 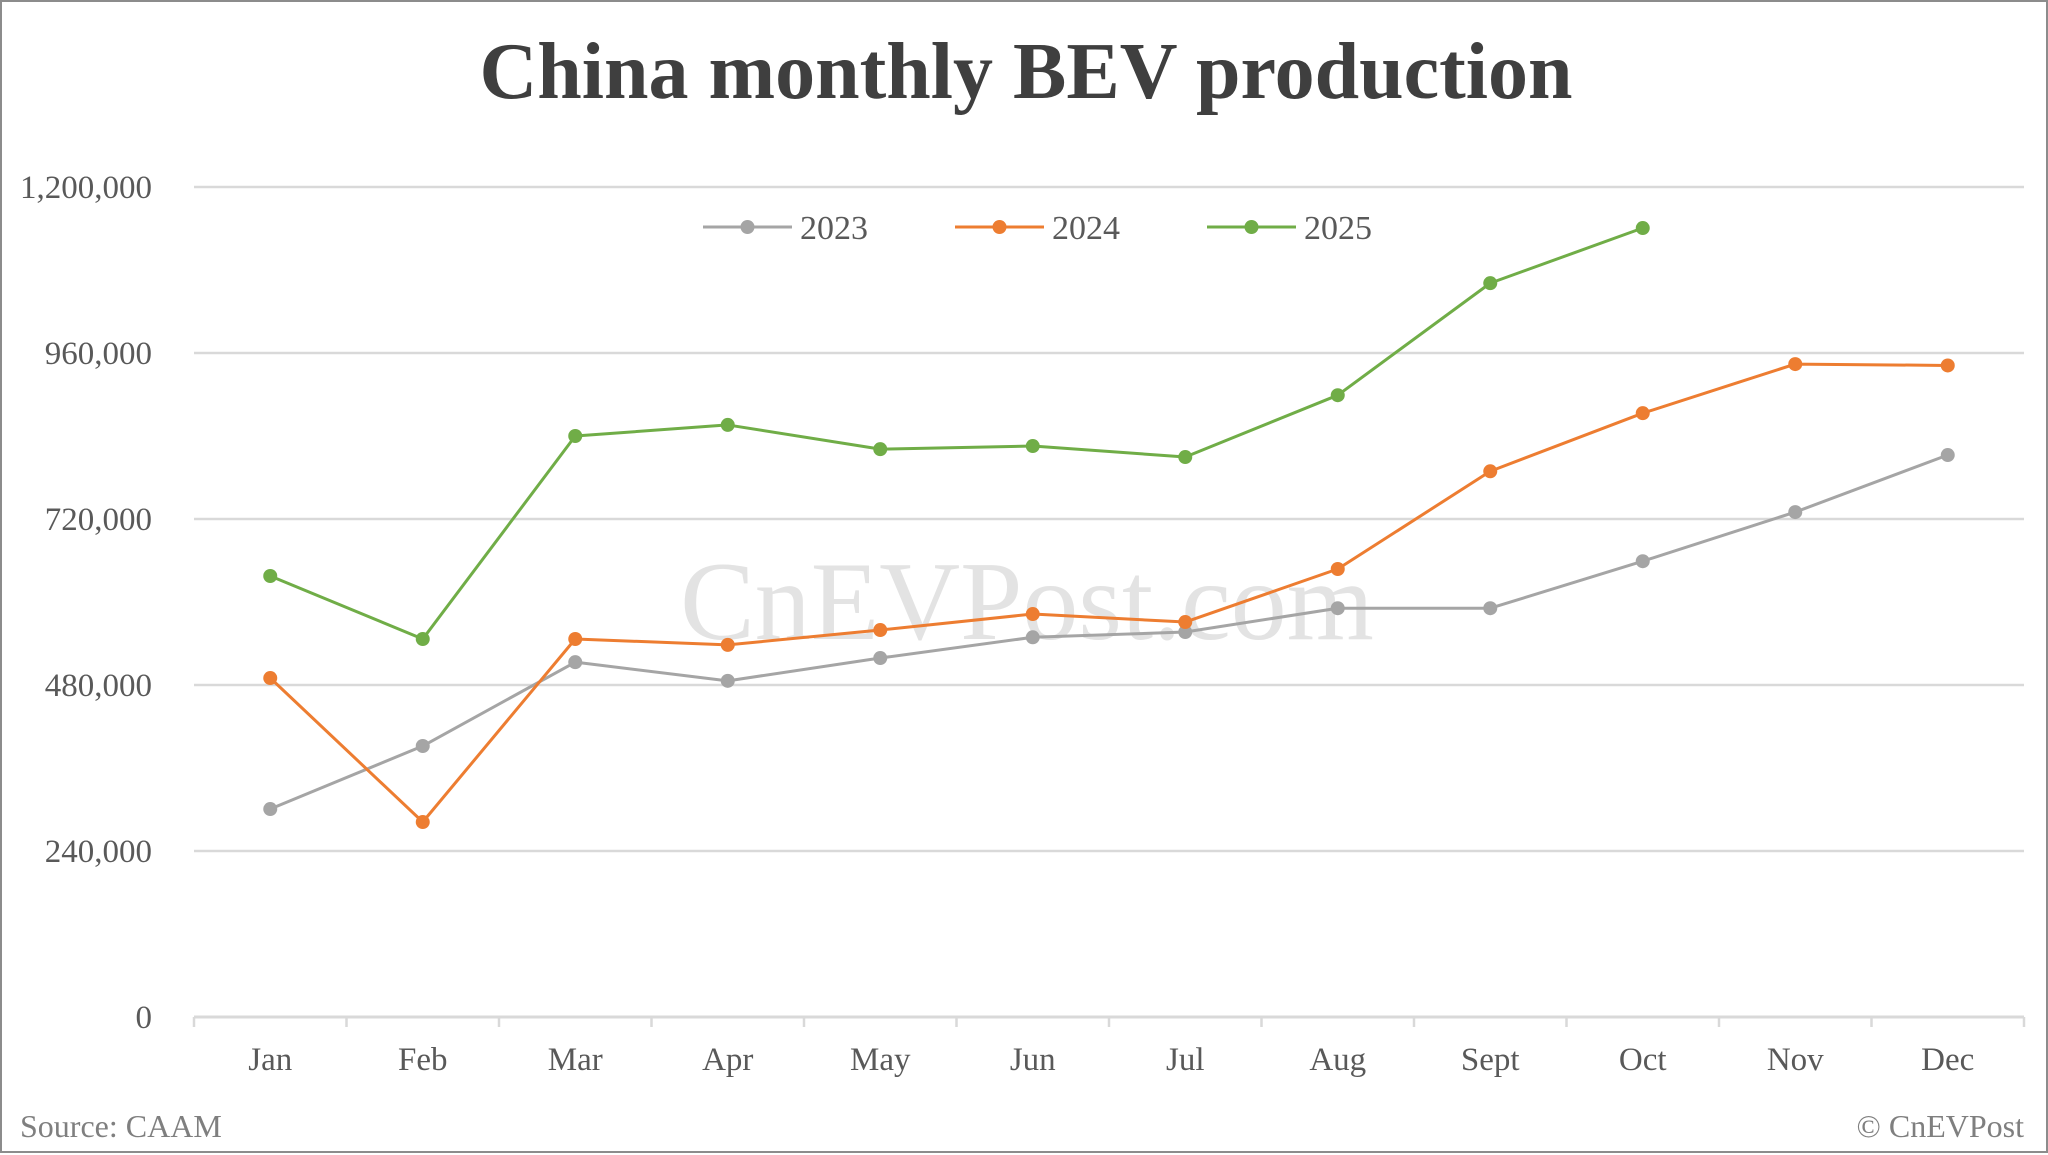 What do you see at coordinates (727, 1060) in the screenshot?
I see `x-tick-label: Apr` at bounding box center [727, 1060].